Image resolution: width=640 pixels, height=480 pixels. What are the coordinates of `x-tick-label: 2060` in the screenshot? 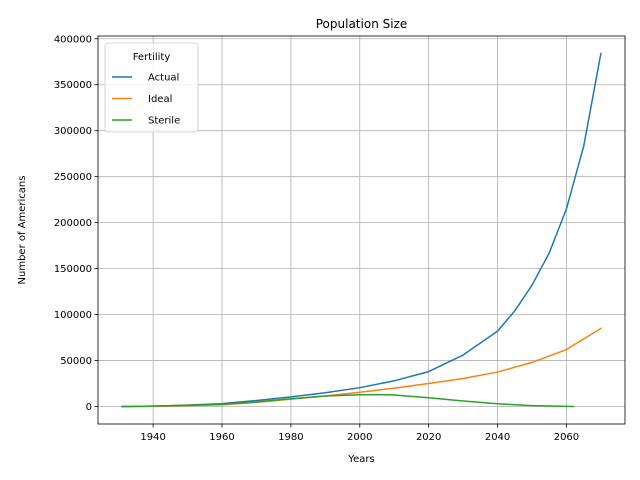 It's located at (566, 437).